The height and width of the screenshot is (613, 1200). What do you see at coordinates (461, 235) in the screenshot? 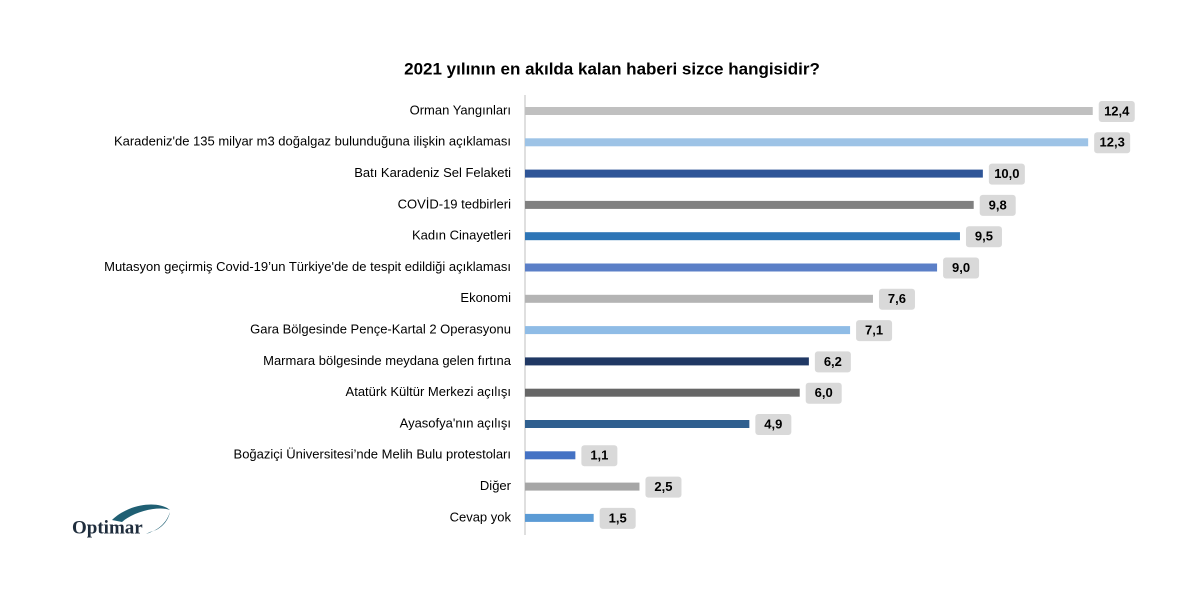
I see `category-label: Kadın Cinayetleri` at bounding box center [461, 235].